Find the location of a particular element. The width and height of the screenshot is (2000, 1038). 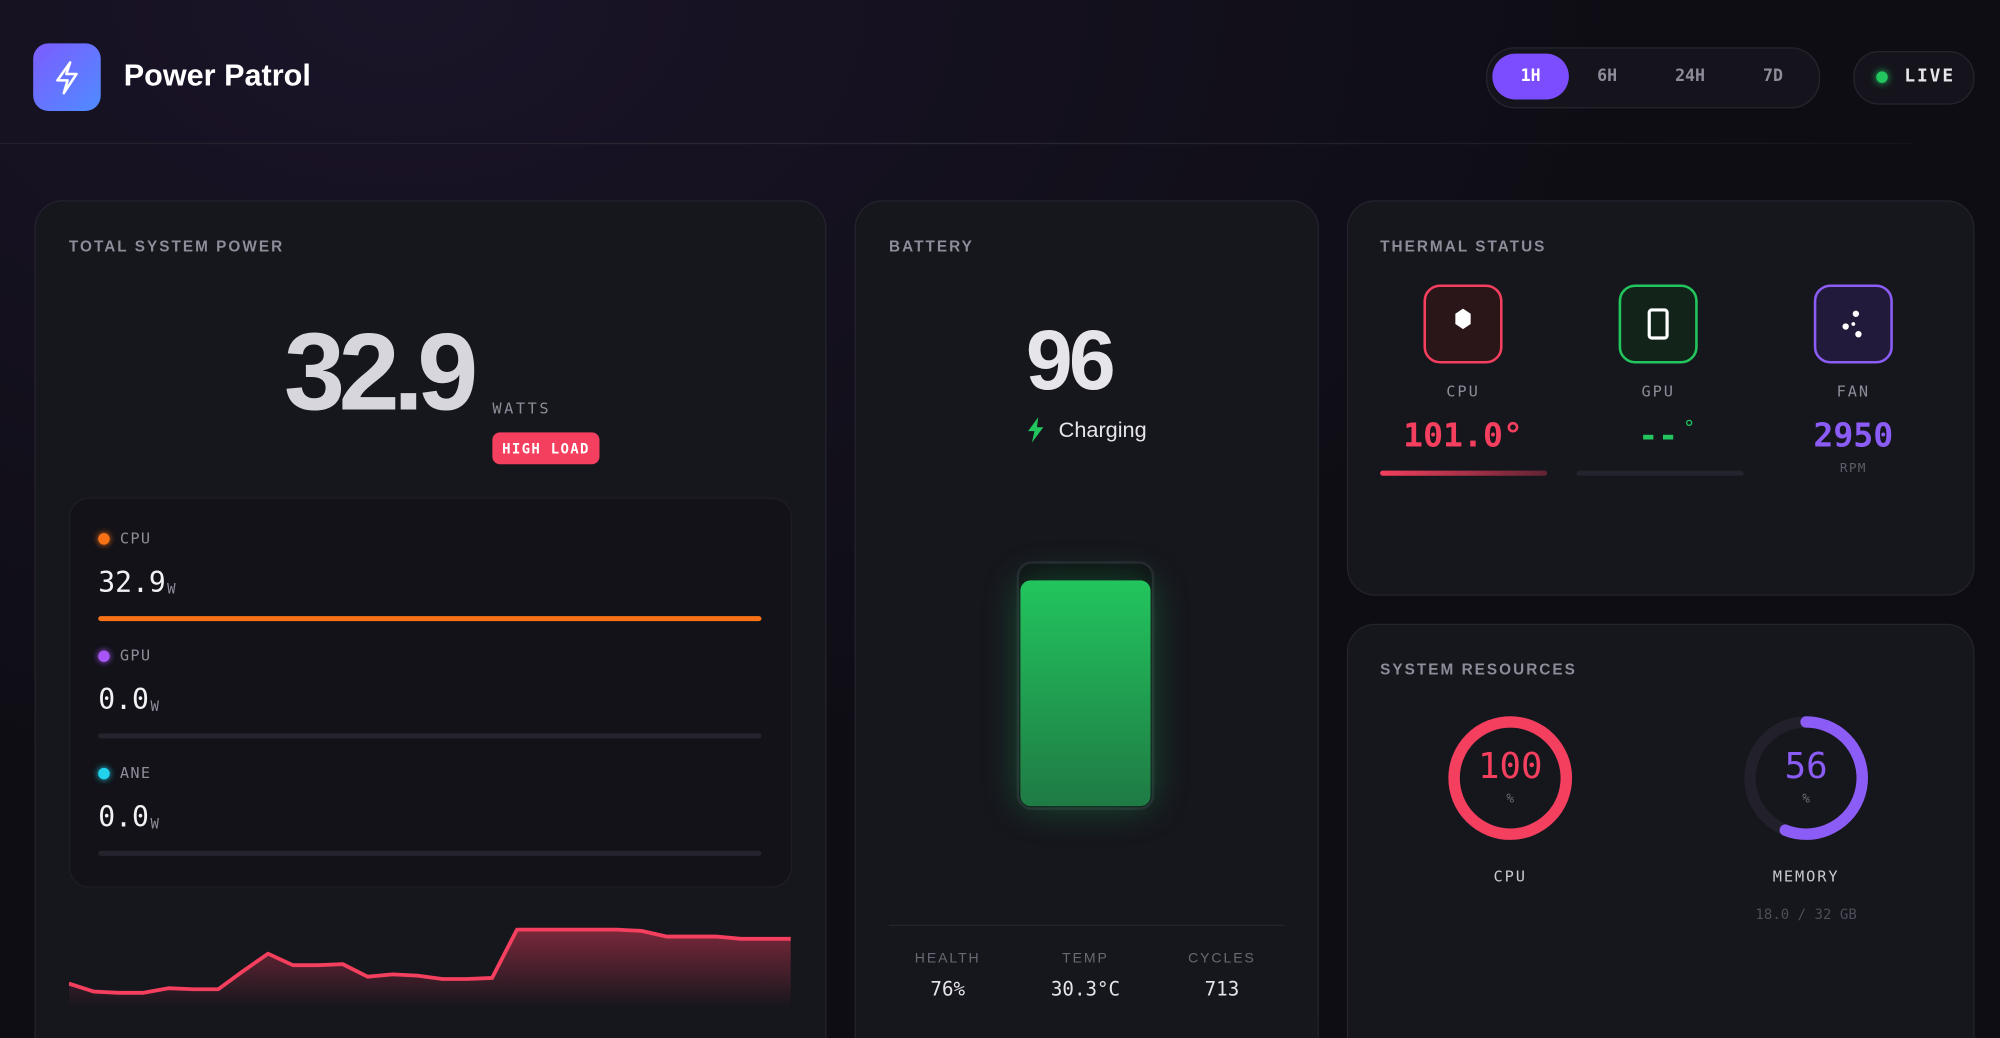

gauge-name: MEMORY is located at coordinates (1806, 876).